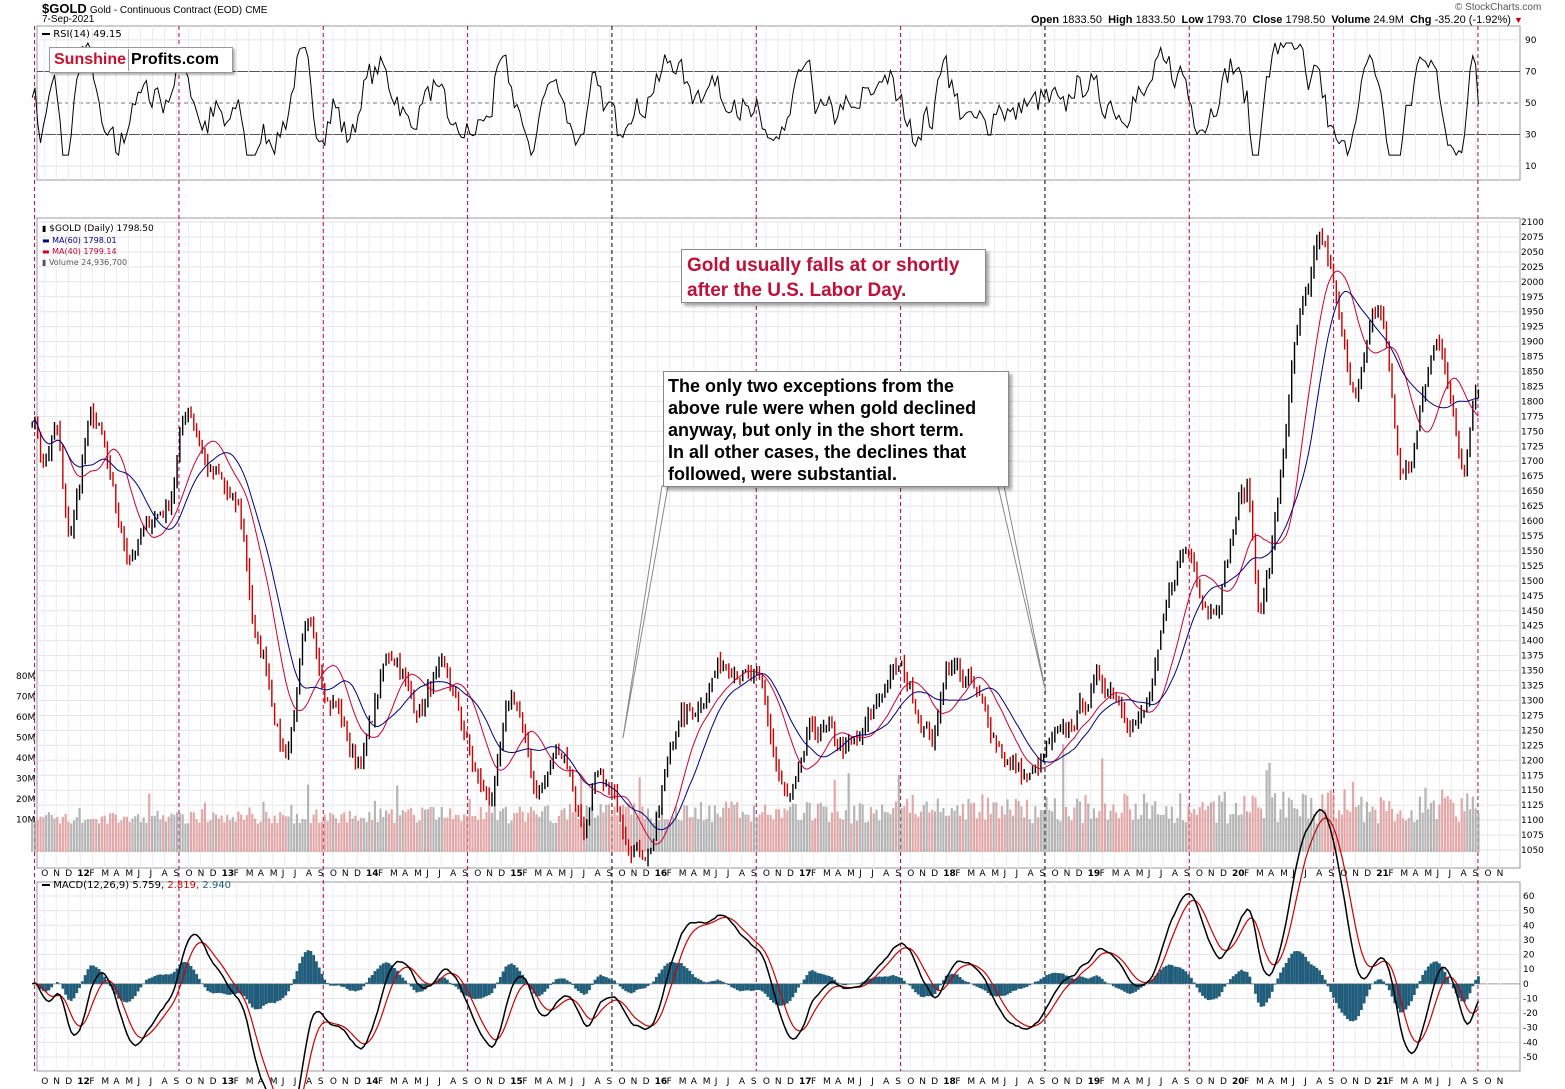 Image resolution: width=1565 pixels, height=1089 pixels. I want to click on rsi-tick-label: 10, so click(1531, 167).